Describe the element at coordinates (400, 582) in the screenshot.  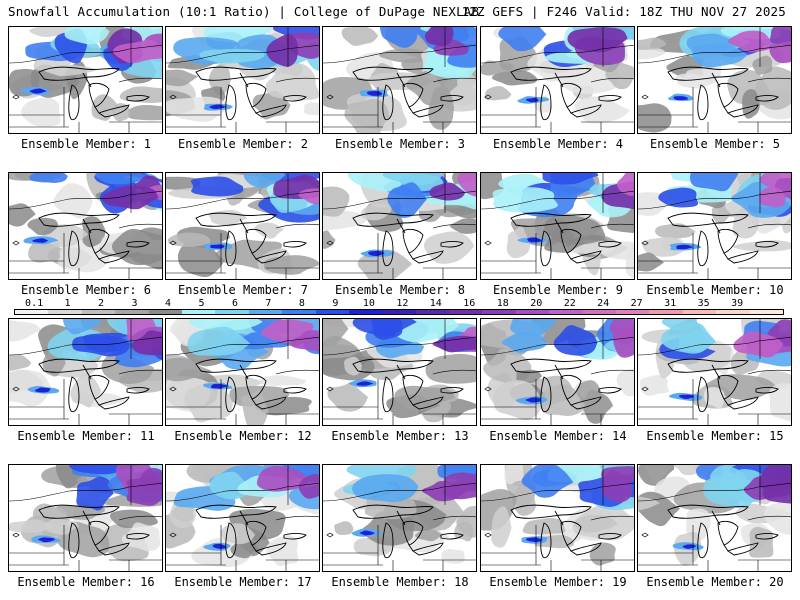
I see `ensemble-member-label: Ensemble Member: 18` at that location.